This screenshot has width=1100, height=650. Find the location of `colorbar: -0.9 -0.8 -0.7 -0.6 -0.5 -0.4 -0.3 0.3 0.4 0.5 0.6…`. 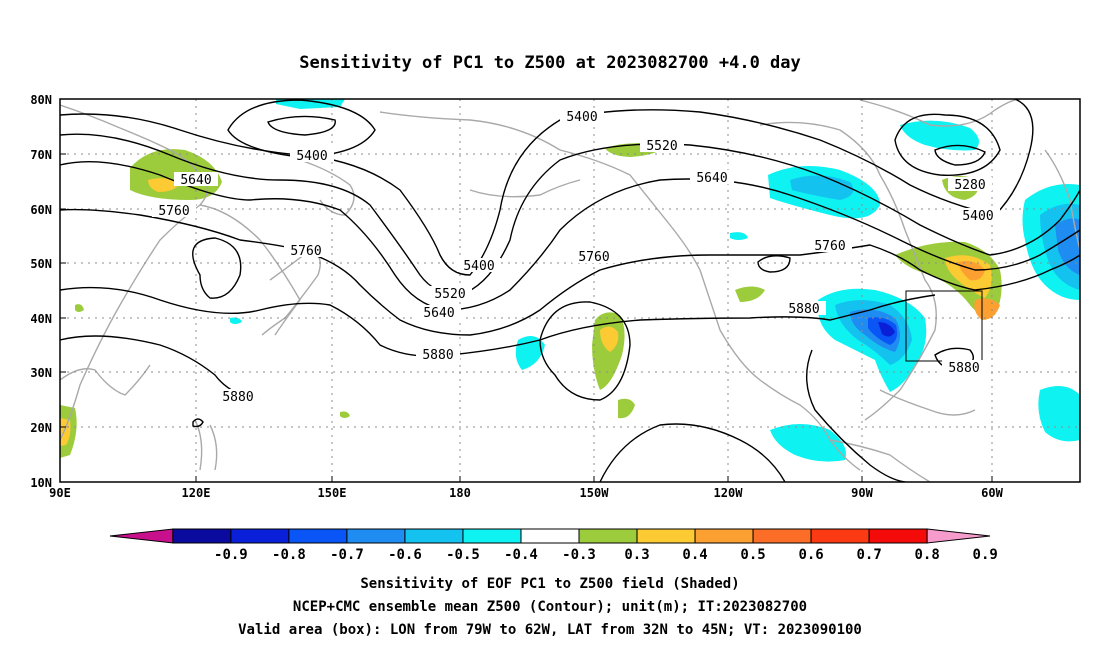

colorbar: -0.9 -0.8 -0.7 -0.6 -0.5 -0.4 -0.3 0.3 0.4 0.5 0.6… is located at coordinates (553, 545).